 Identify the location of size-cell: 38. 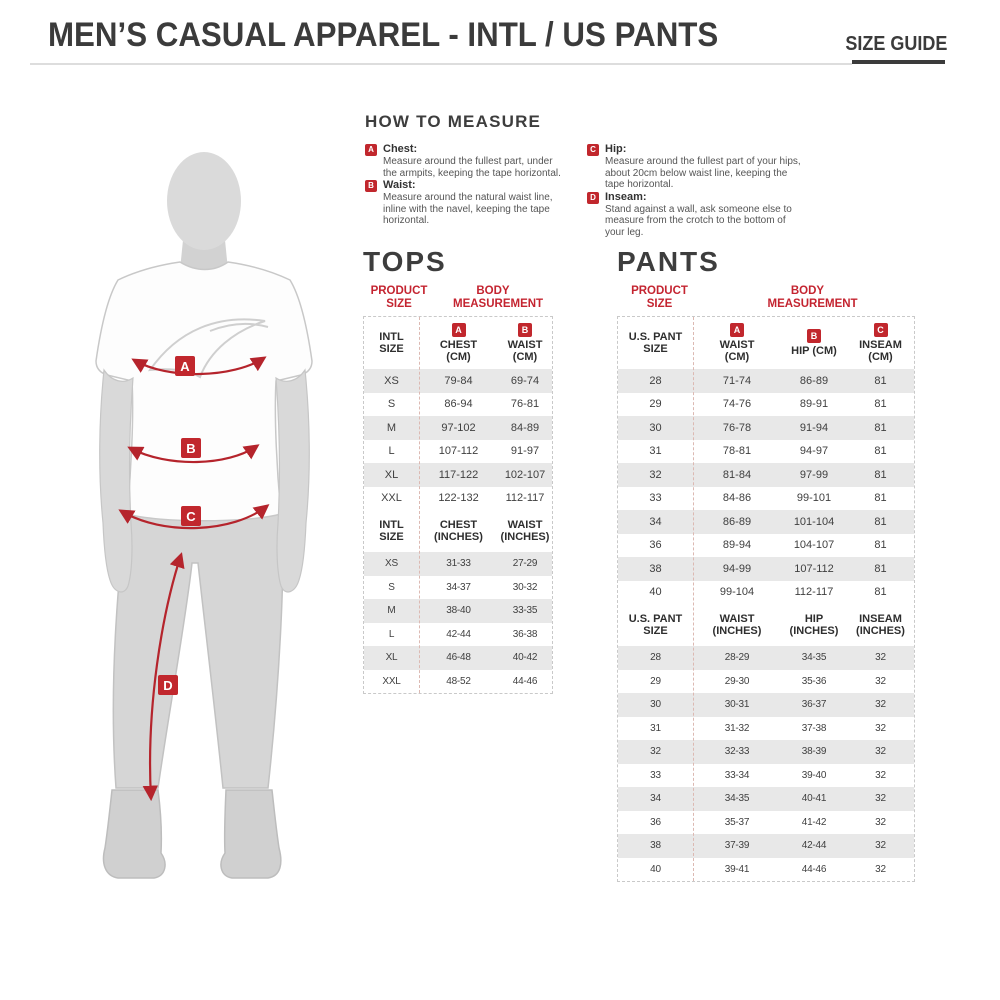
(655, 846).